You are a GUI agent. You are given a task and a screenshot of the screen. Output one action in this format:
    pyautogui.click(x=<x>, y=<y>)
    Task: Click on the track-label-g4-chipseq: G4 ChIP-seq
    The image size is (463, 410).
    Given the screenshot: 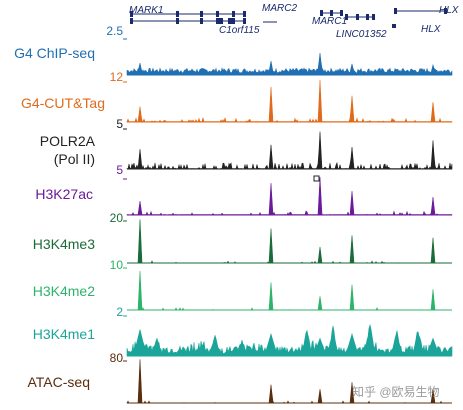 What is the action you would take?
    pyautogui.click(x=54, y=53)
    